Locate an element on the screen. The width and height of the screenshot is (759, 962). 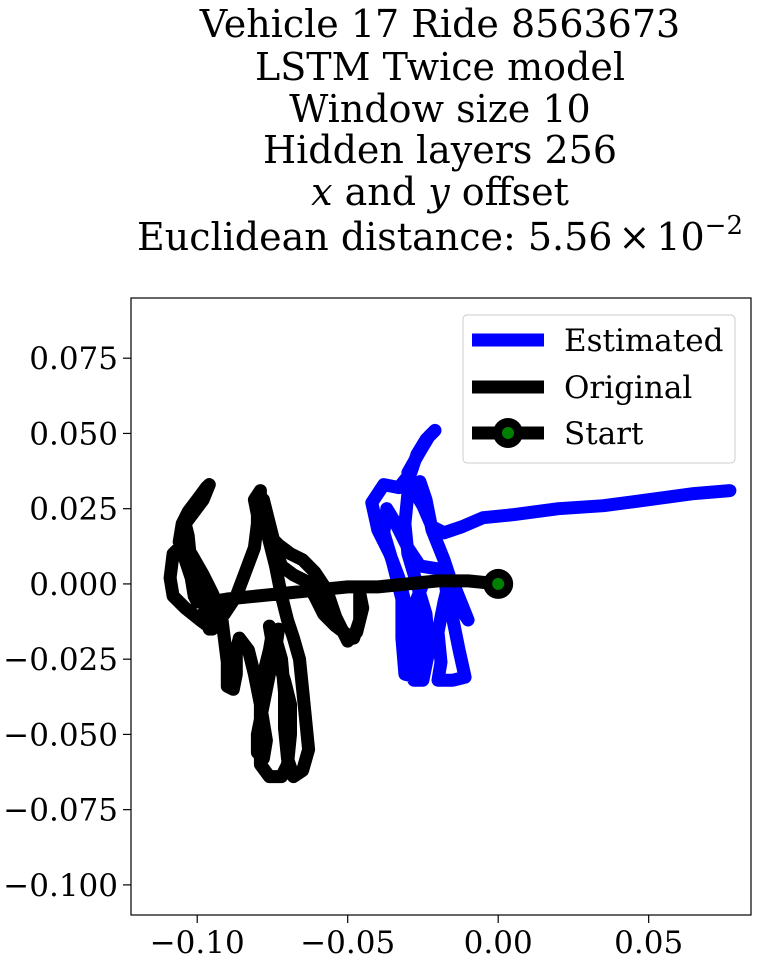
x-tick-label: −0.05 is located at coordinates (347, 943).